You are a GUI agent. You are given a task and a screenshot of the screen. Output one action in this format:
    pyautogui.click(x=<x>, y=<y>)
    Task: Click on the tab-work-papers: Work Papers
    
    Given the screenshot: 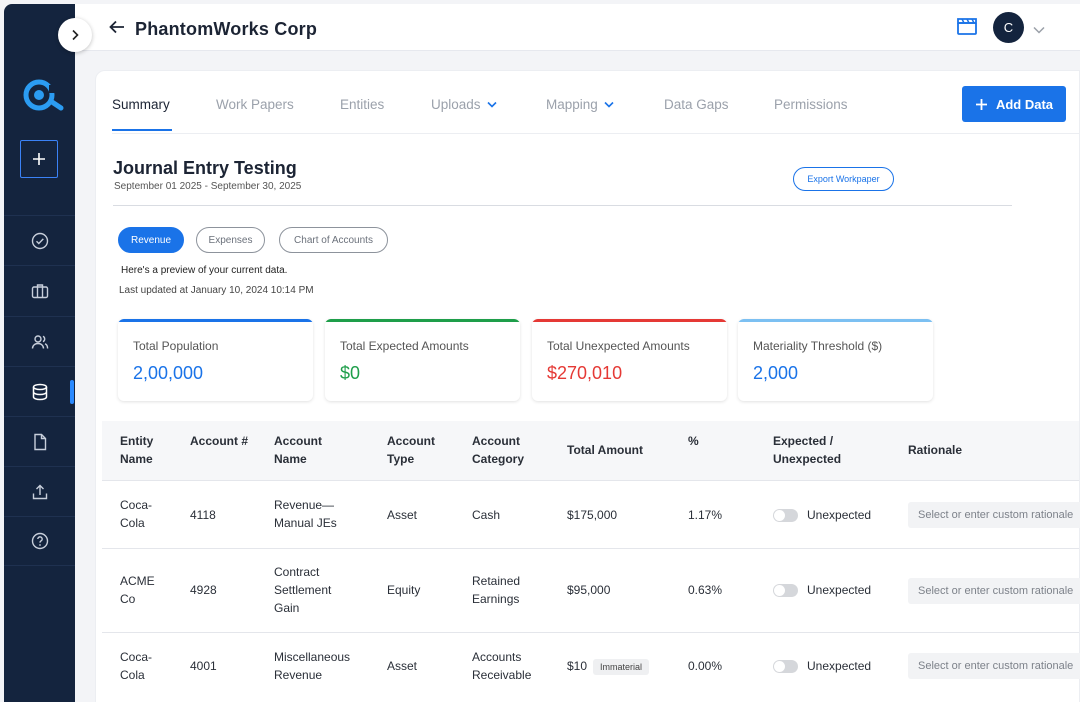 What is the action you would take?
    pyautogui.click(x=255, y=104)
    